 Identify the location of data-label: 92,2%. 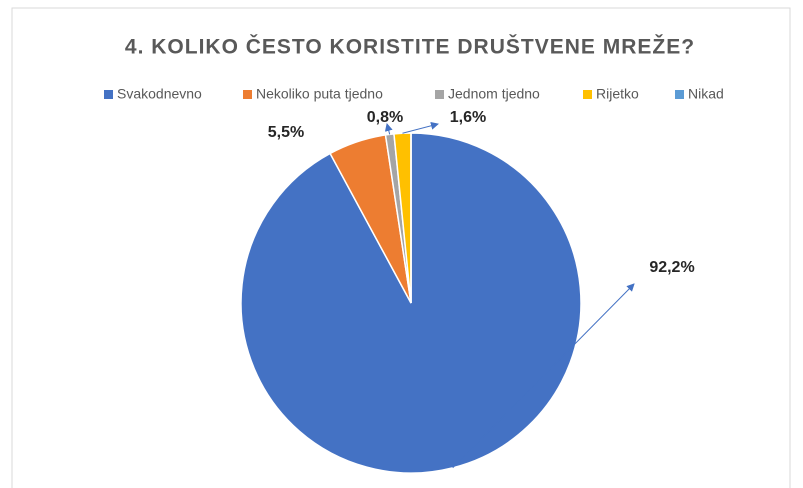
(671, 267).